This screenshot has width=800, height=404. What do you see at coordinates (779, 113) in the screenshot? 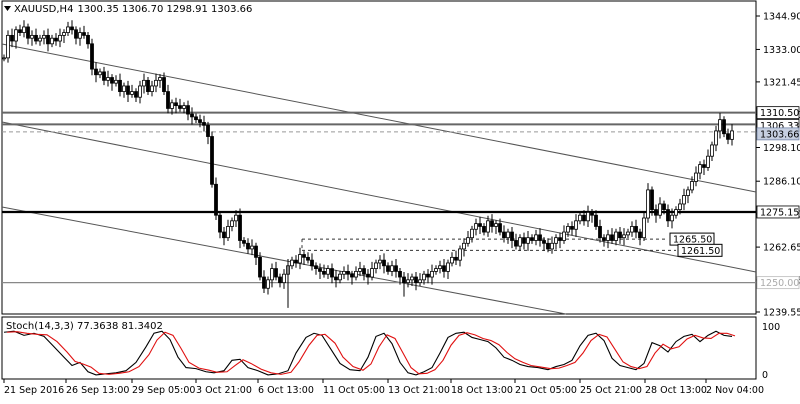
I see `price-tag-resistance-1310: 1310.50` at bounding box center [779, 113].